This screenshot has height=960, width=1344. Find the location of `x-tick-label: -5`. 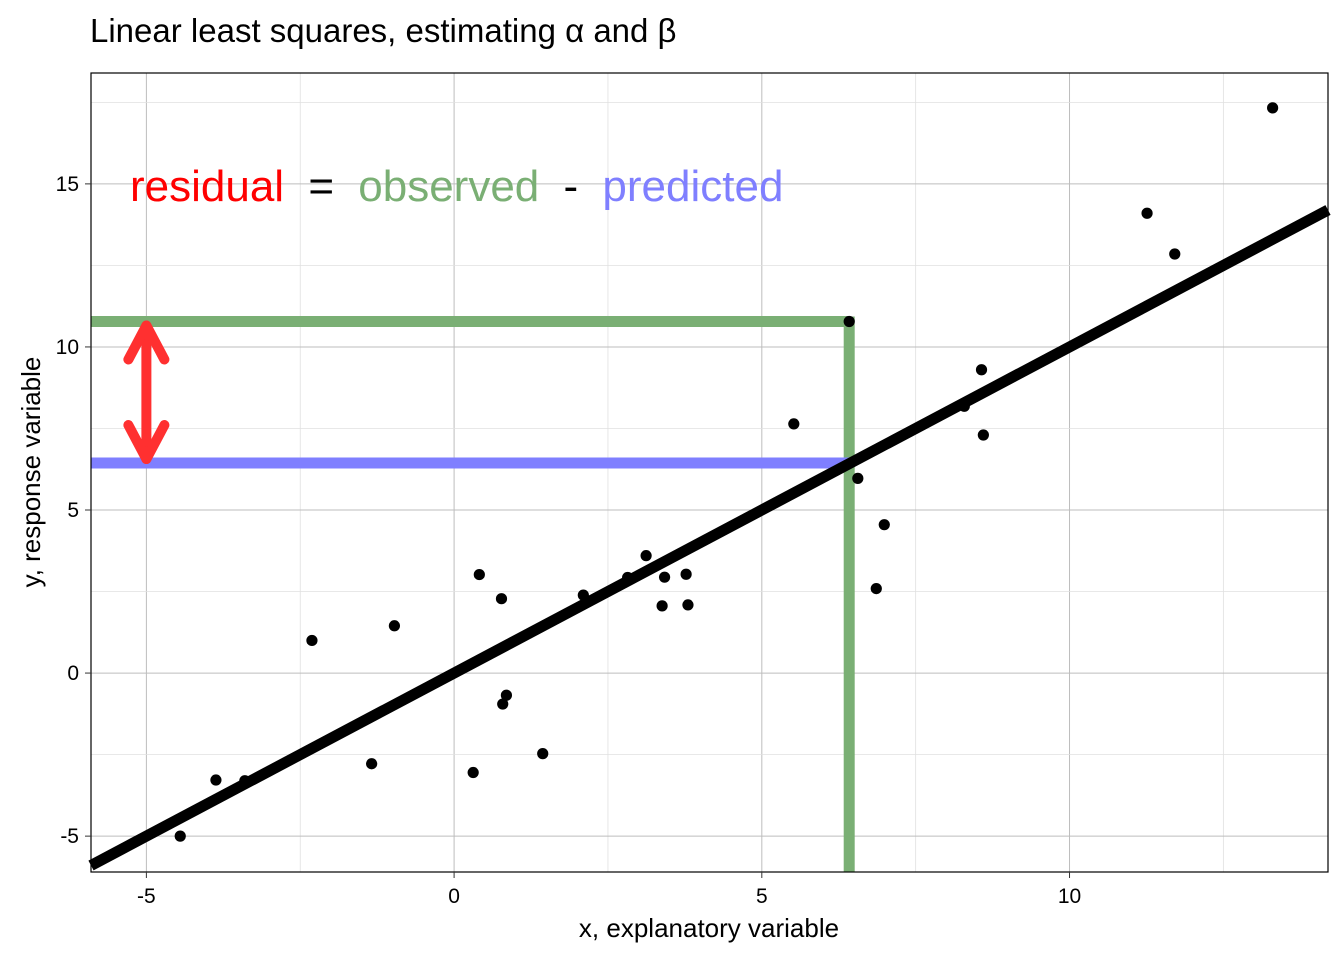

x-tick-label: -5 is located at coordinates (146, 896).